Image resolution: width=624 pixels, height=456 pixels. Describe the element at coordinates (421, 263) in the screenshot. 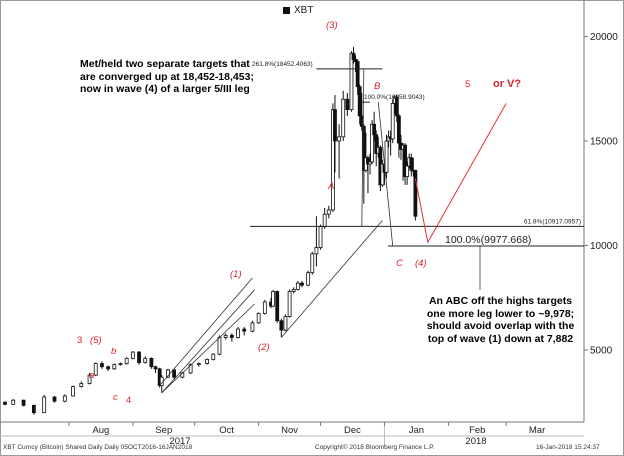

I see `wave-label: (4)` at that location.